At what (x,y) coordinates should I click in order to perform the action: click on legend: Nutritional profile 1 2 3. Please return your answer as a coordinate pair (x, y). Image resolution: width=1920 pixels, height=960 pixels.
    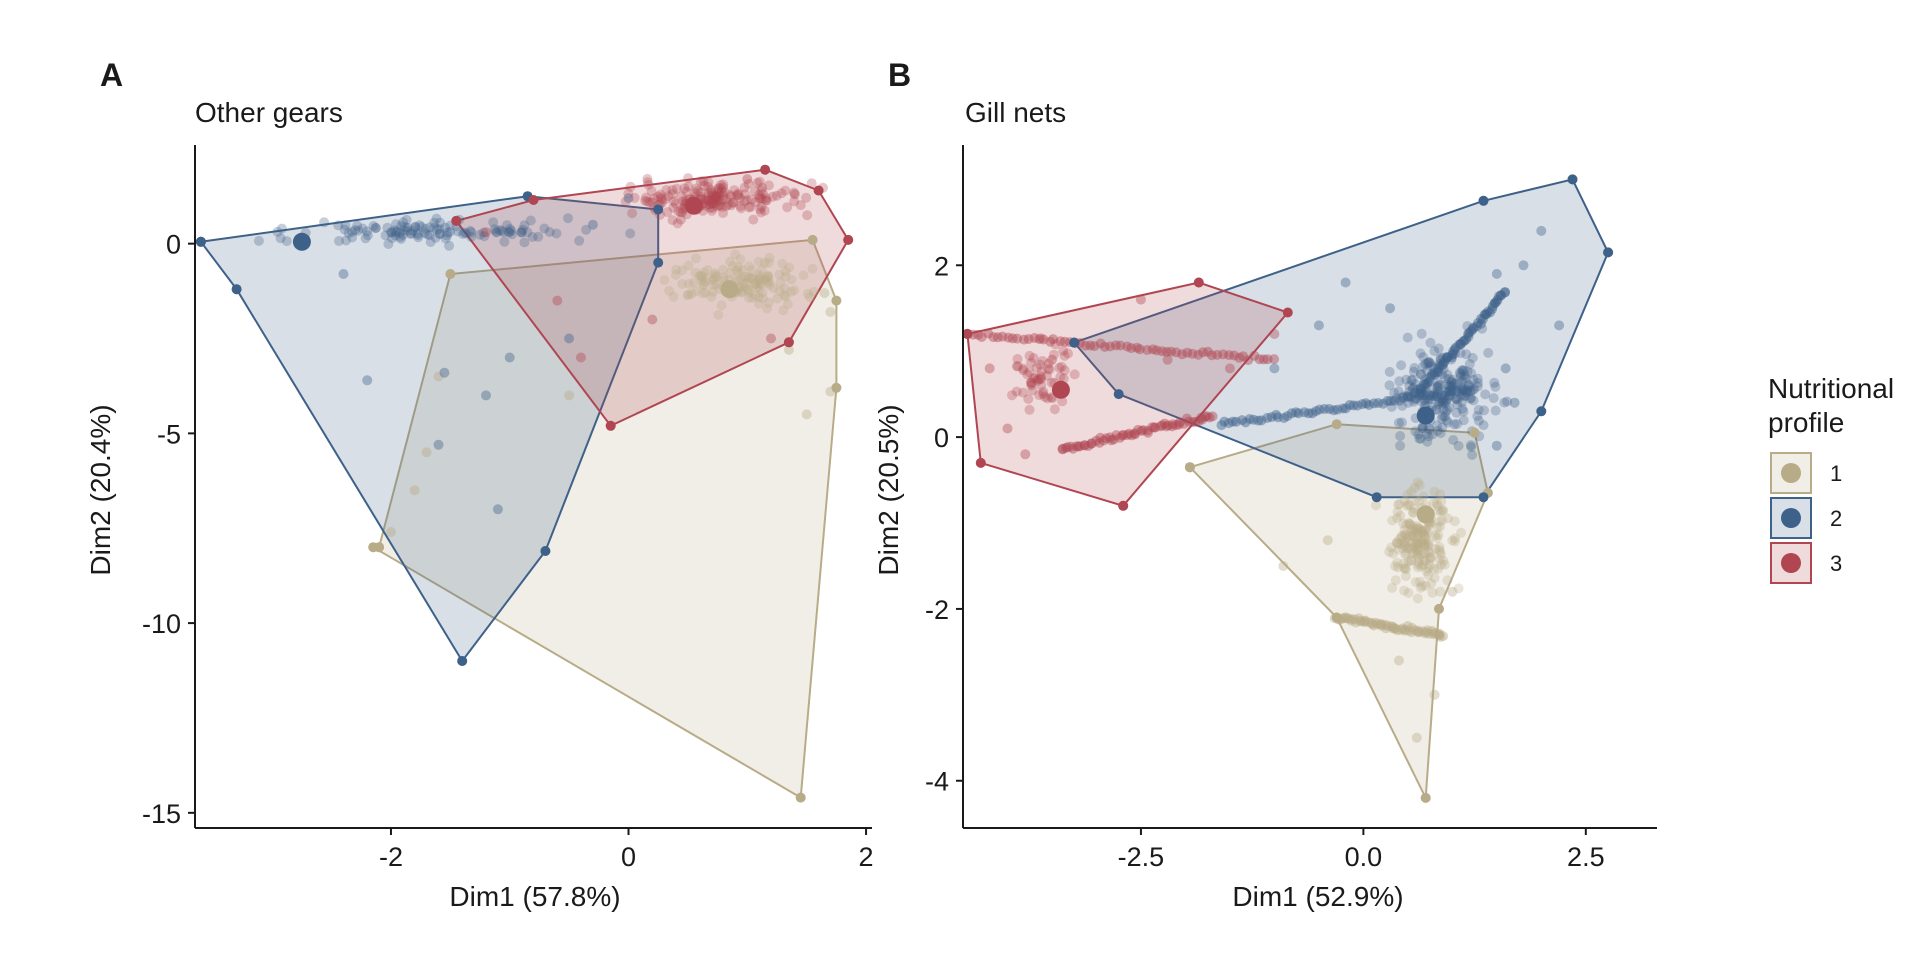
    Looking at the image, I should click on (1831, 478).